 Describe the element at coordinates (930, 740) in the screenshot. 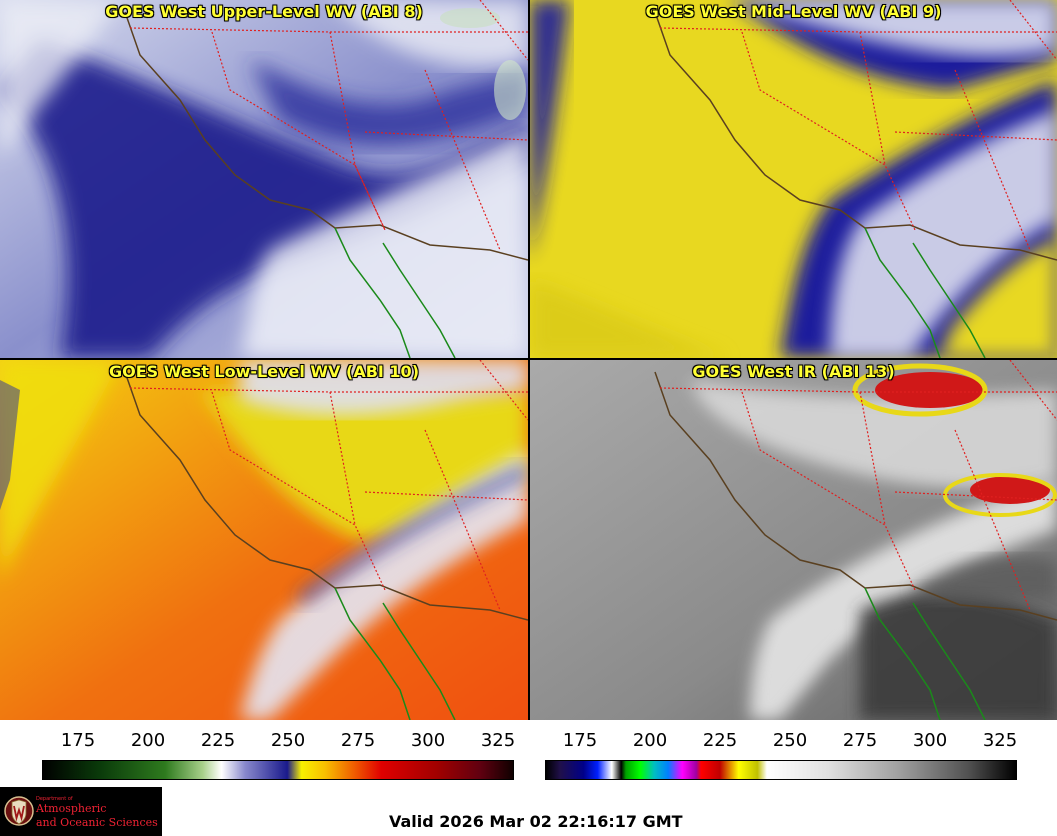

I see `colorbar-ir-tick: 300` at that location.